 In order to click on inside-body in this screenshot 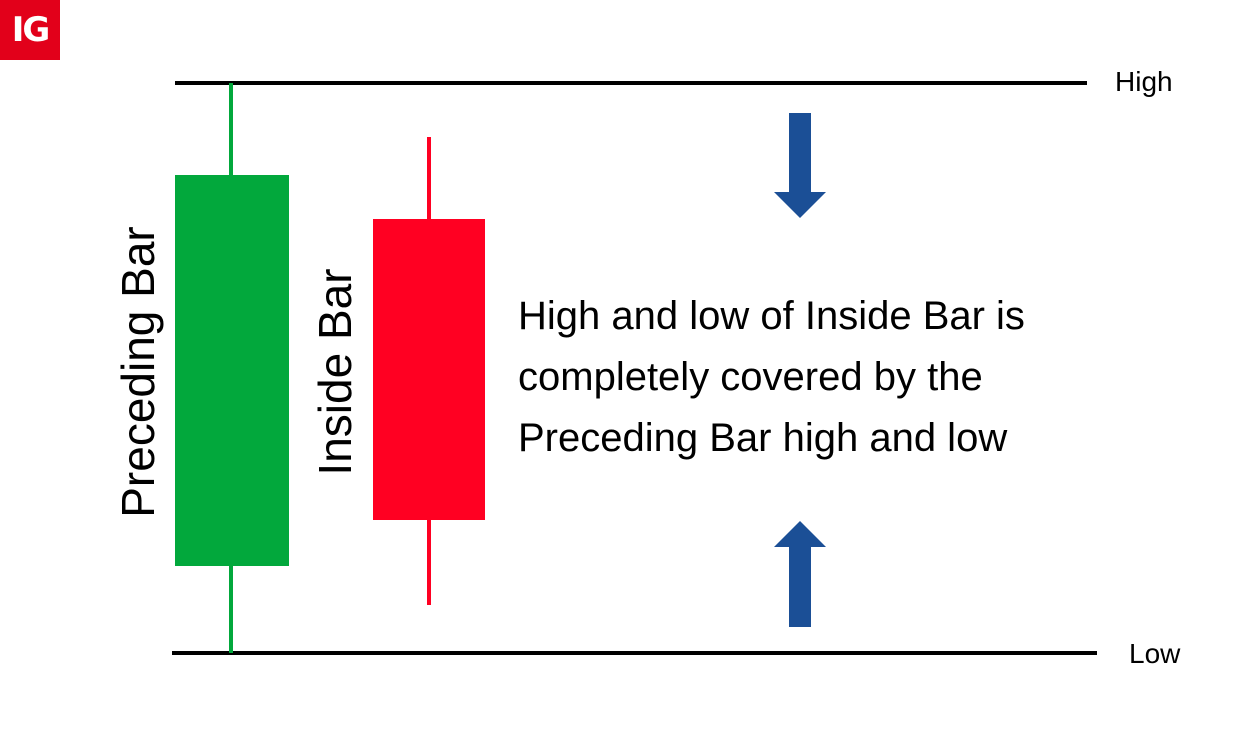, I will do `click(429, 369)`.